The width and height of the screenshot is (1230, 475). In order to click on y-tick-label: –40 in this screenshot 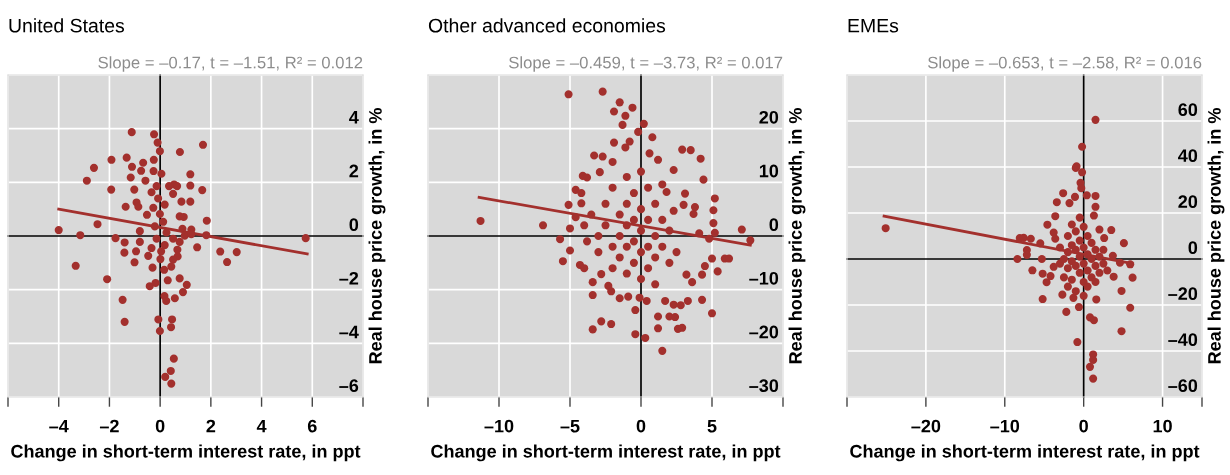, I will do `click(1183, 340)`.